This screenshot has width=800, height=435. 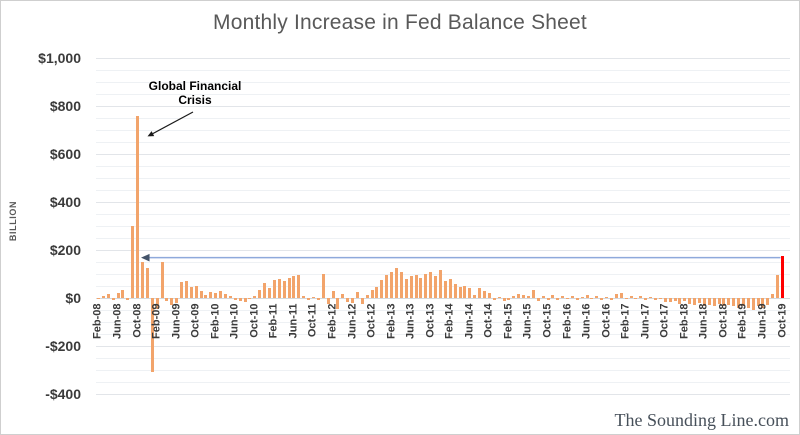 I want to click on y-tick-label: $0, so click(x=73, y=298).